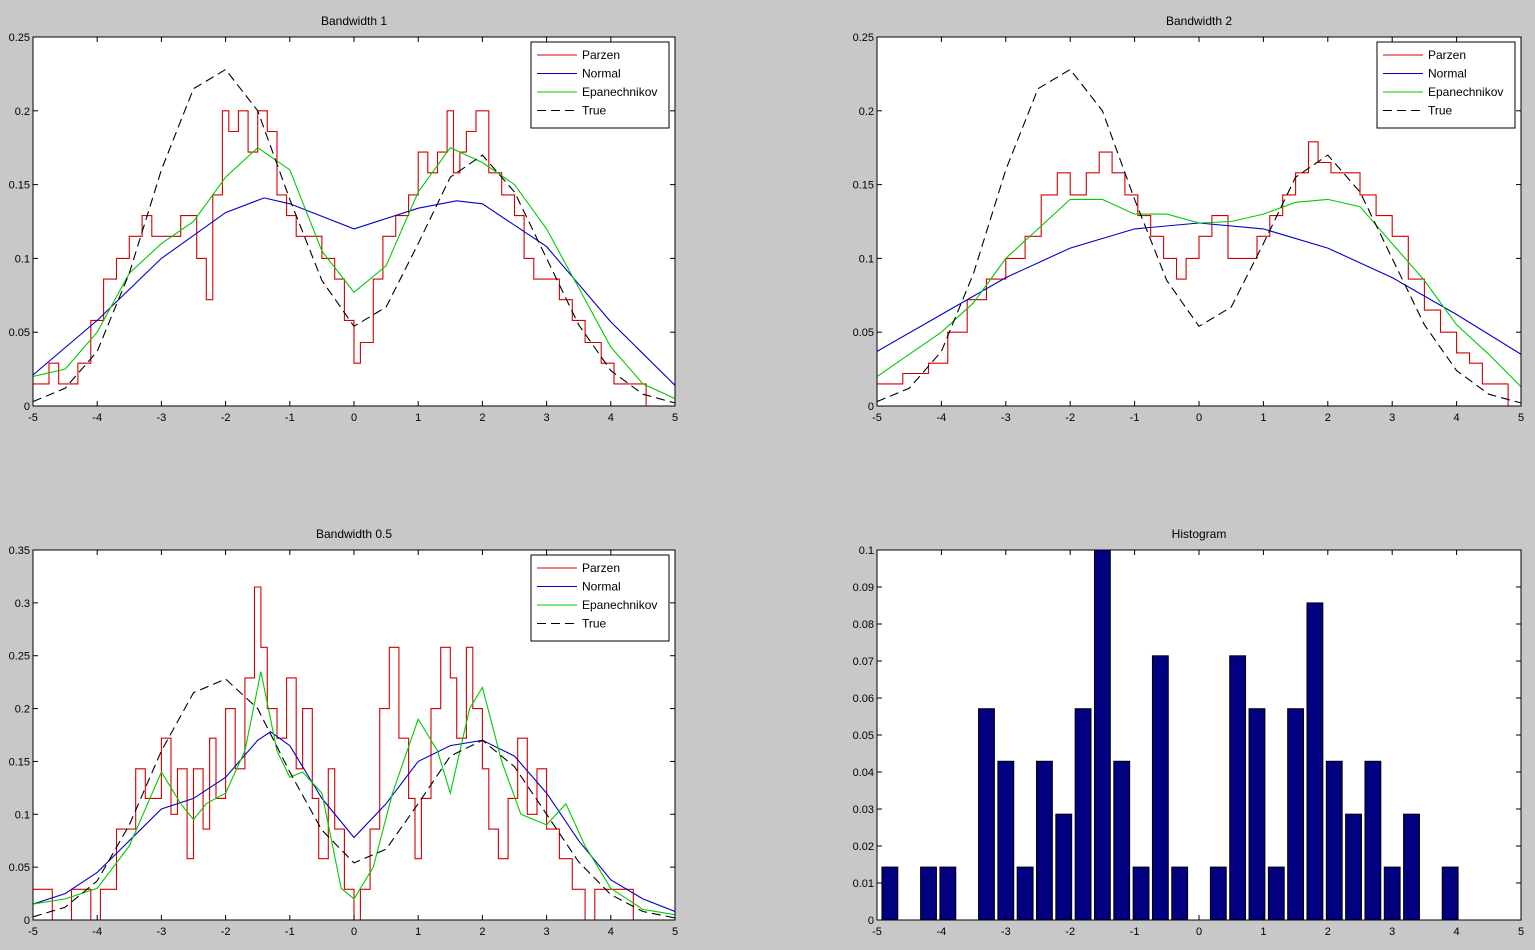  I want to click on y-tick-label: 0.08, so click(863, 625).